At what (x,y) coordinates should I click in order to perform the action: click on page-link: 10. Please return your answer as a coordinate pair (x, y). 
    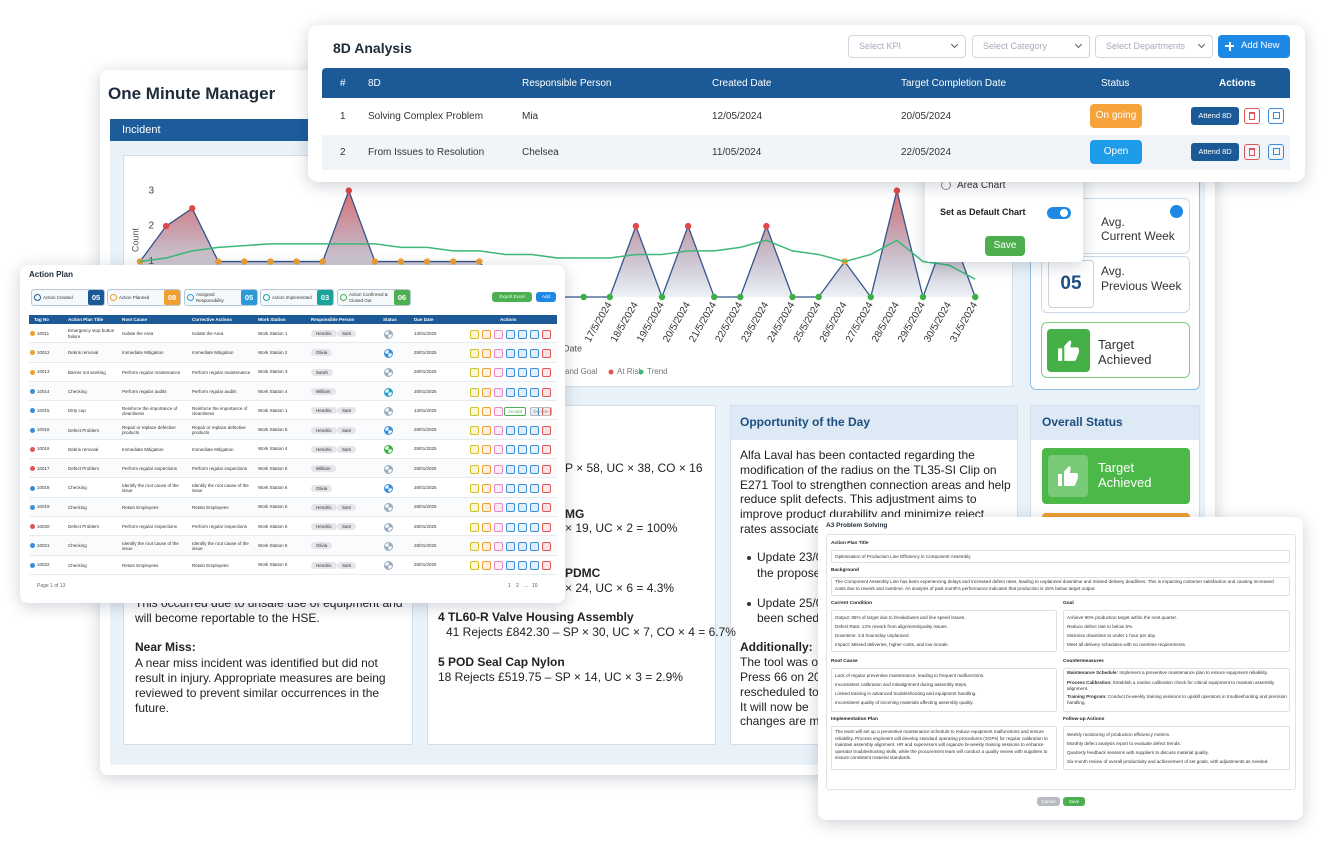
    Looking at the image, I should click on (535, 585).